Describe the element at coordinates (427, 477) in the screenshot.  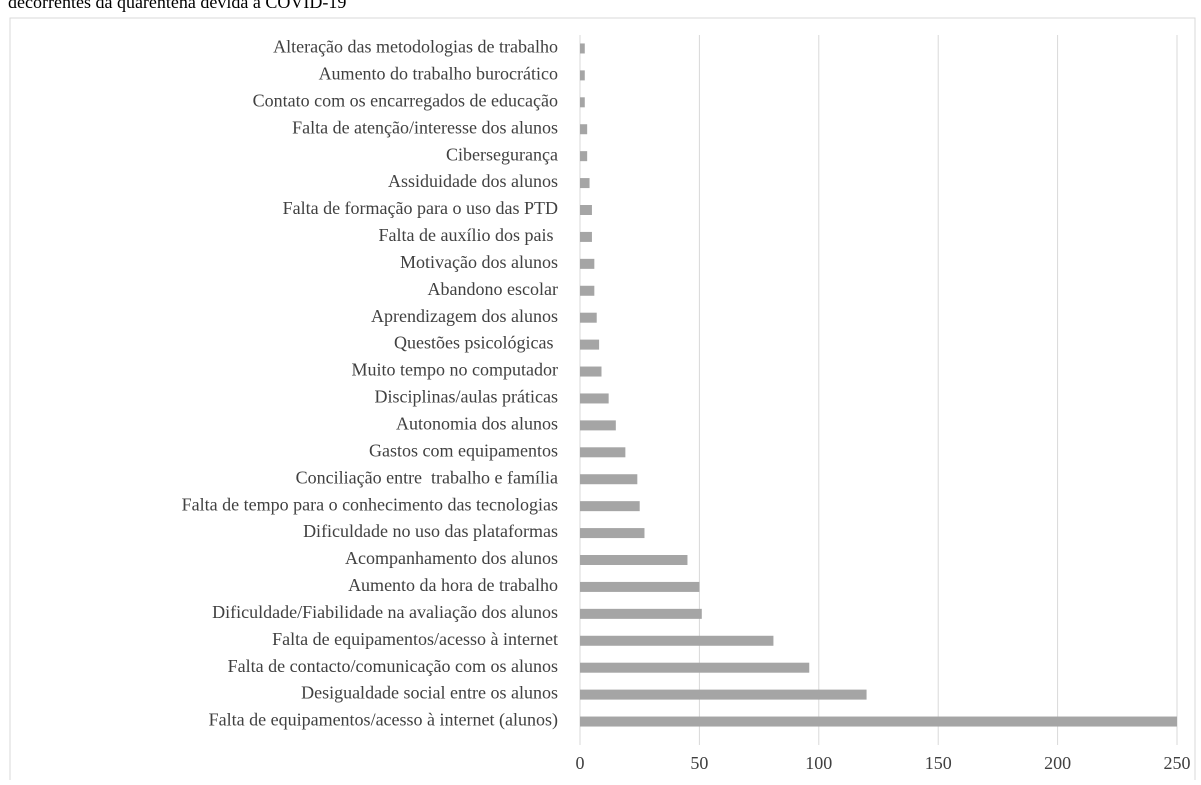
I see `y-tick-label: Conciliação entre trabalho e família` at that location.